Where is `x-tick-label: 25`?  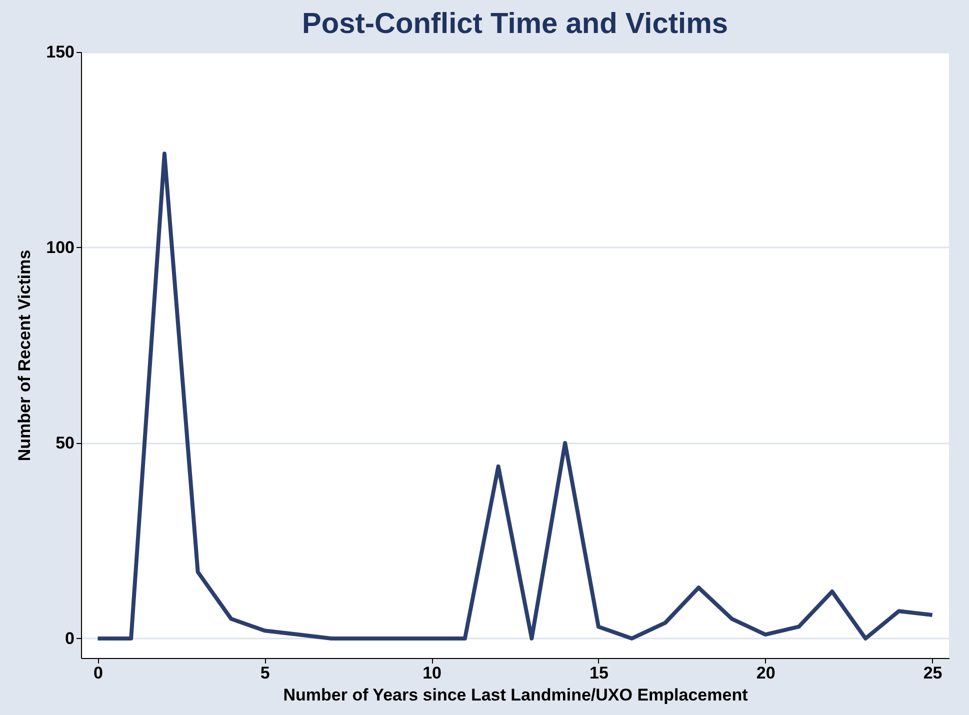
x-tick-label: 25 is located at coordinates (932, 673).